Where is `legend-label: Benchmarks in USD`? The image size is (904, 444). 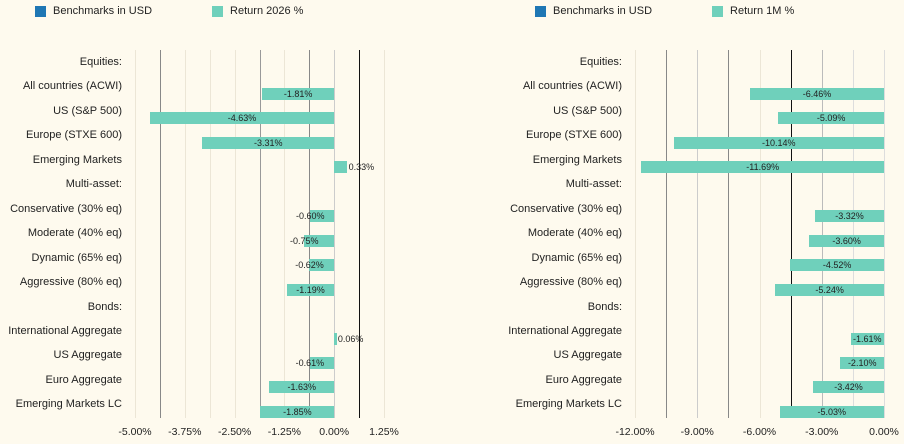 legend-label: Benchmarks in USD is located at coordinates (103, 11).